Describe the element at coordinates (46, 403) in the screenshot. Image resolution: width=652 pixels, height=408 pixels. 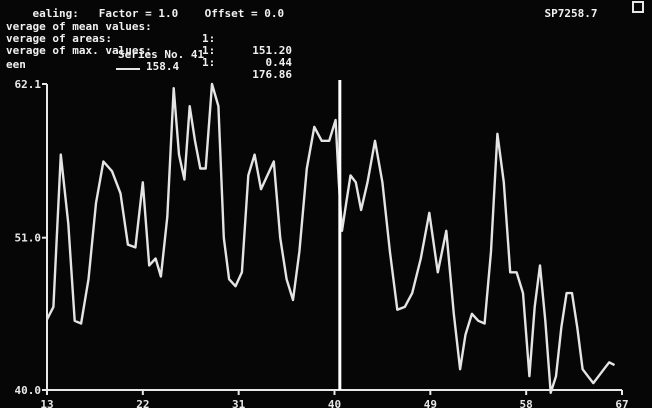
I see `x-tick-label: 13` at that location.